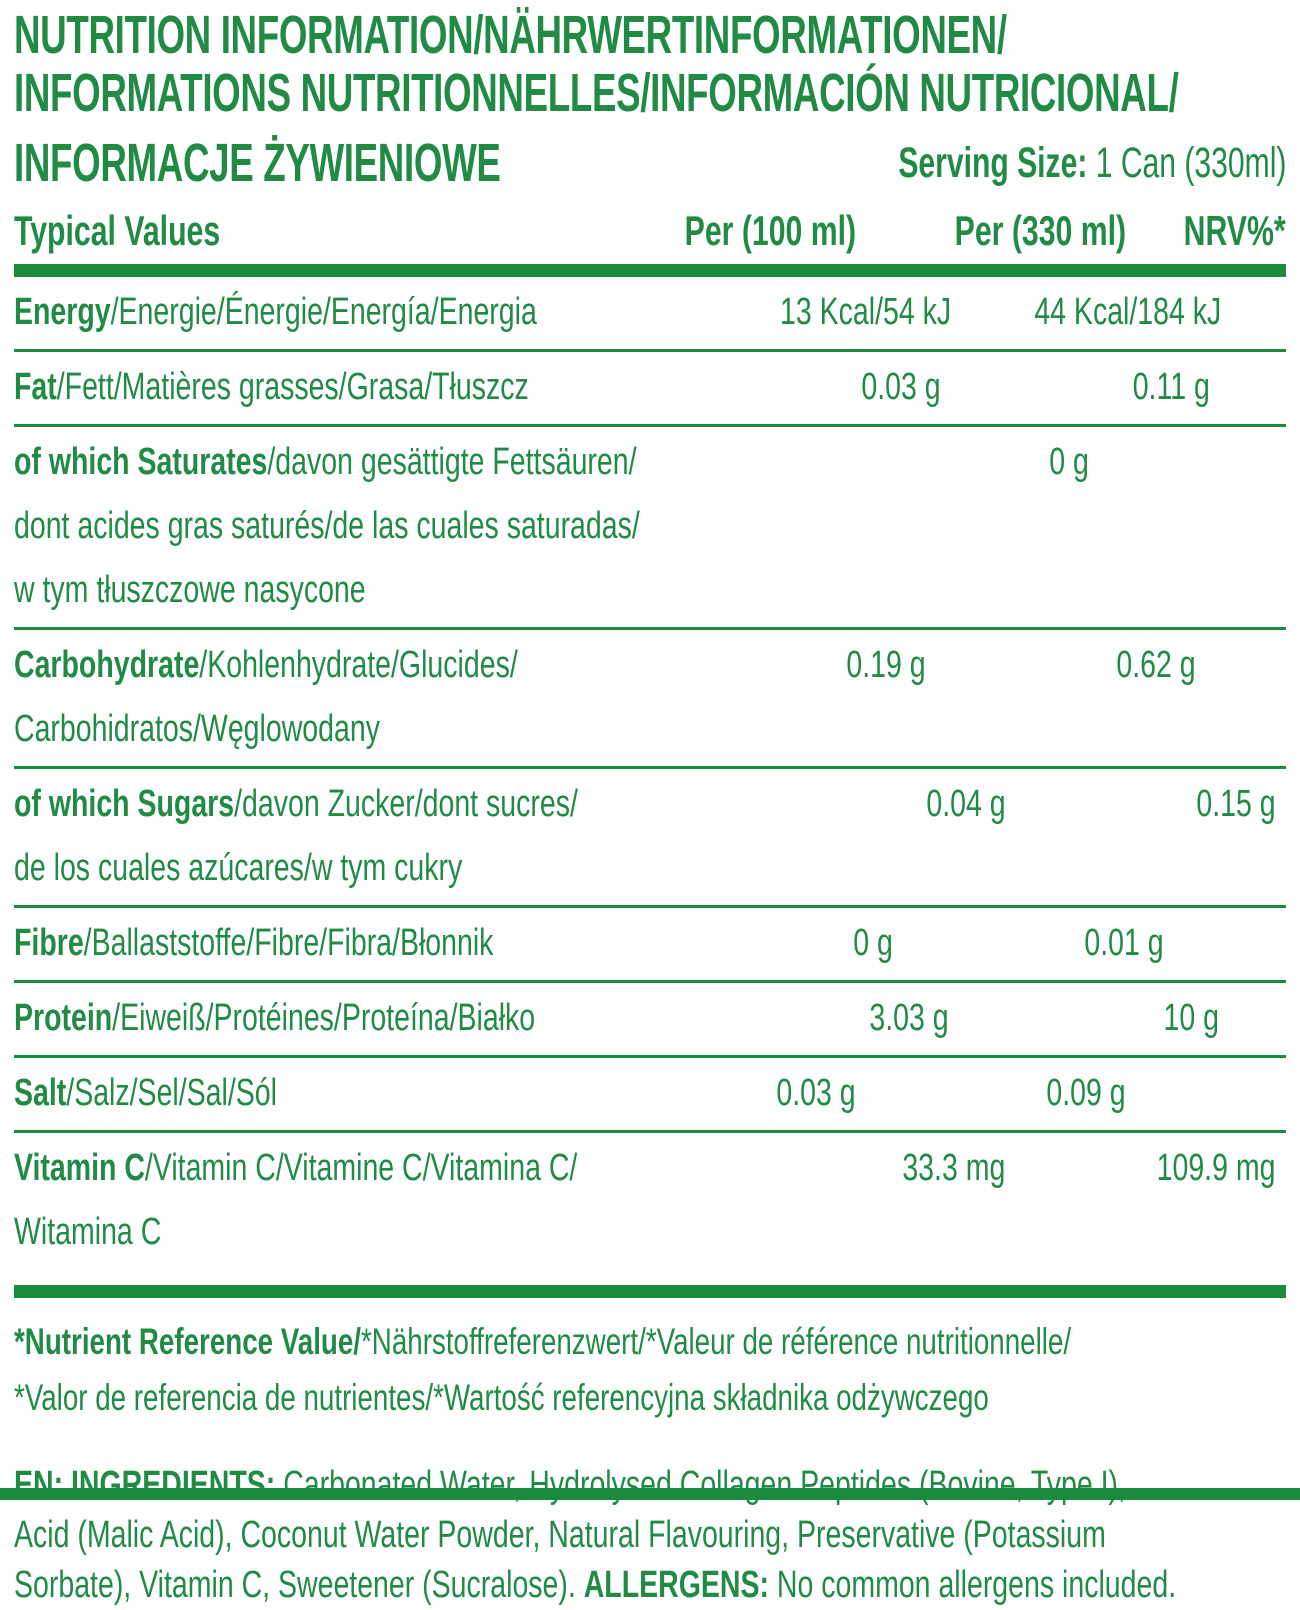 The image size is (1300, 1610). What do you see at coordinates (49, 943) in the screenshot?
I see `row-label-bold: Fibre` at bounding box center [49, 943].